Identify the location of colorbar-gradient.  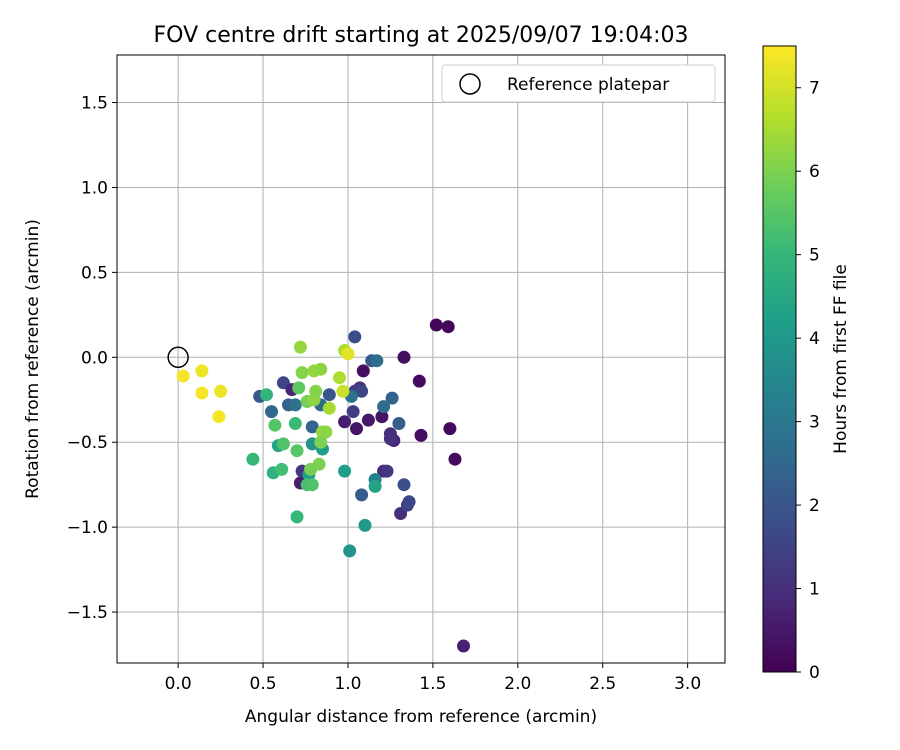
(779, 359).